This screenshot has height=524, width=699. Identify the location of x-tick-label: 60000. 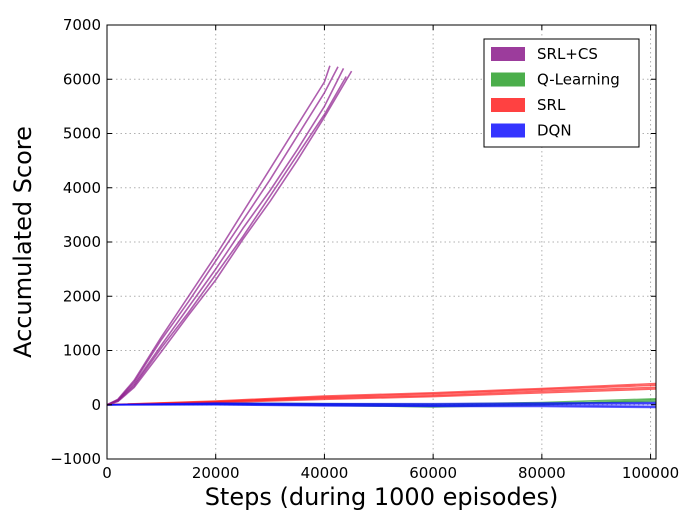
(433, 473).